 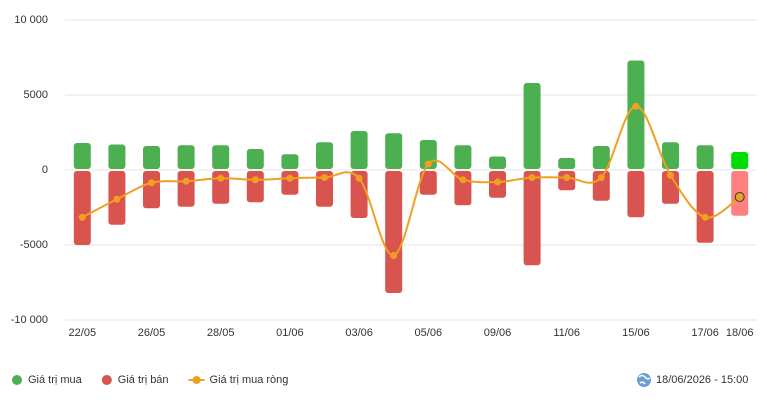 I want to click on x-tick-label: 17/06, so click(x=705, y=333).